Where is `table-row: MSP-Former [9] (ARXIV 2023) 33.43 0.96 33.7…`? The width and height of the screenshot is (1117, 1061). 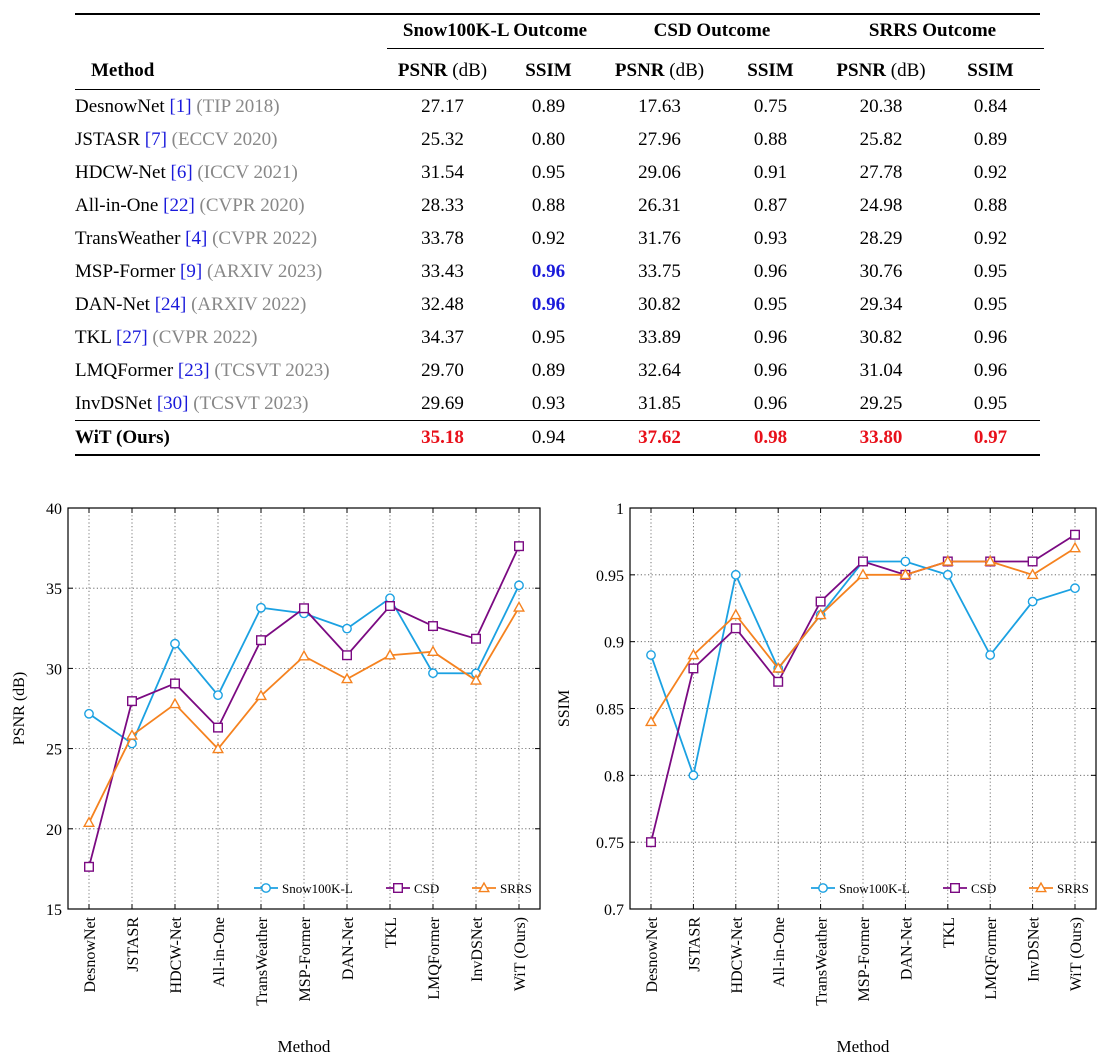
table-row: MSP-Former [9] (ARXIV 2023) 33.43 0.96 33.7… is located at coordinates (557, 271).